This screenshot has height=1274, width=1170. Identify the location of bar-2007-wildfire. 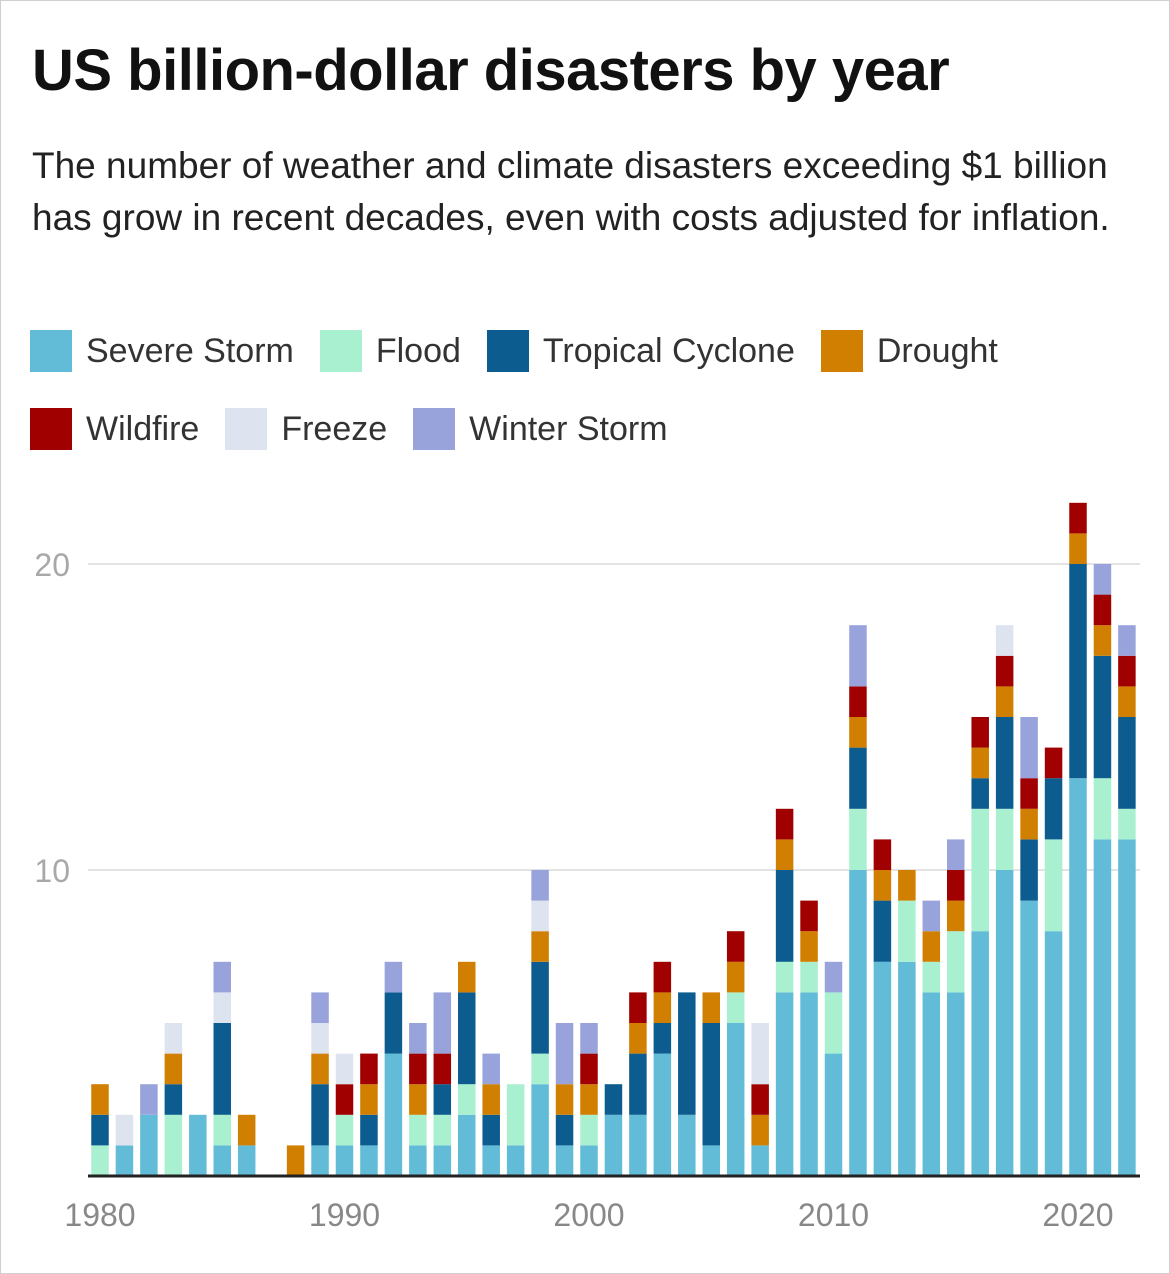
(760, 1099).